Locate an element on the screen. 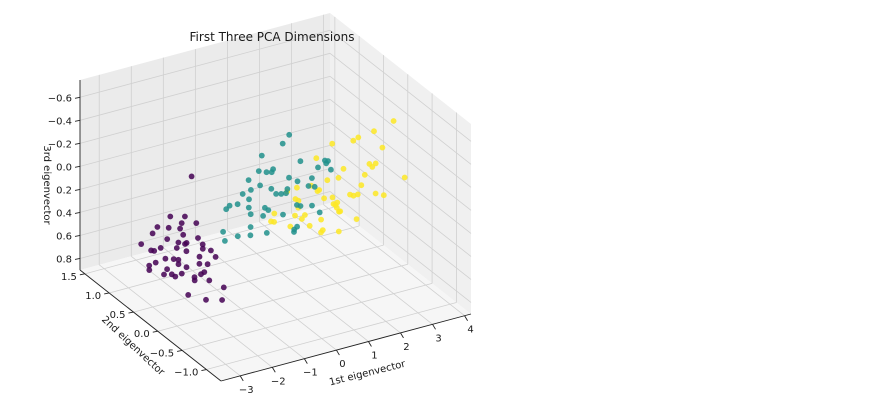 This screenshot has width=887, height=417. y-axis-line is located at coordinates (150, 325).